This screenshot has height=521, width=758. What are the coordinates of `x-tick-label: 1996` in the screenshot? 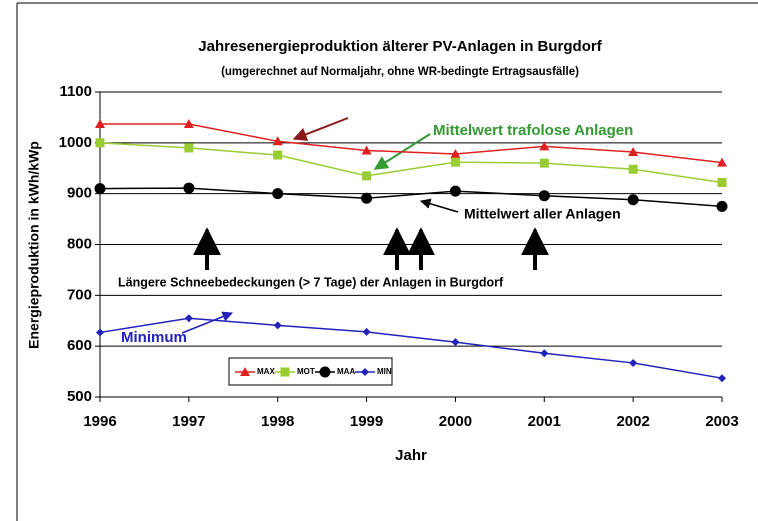 It's located at (99, 421).